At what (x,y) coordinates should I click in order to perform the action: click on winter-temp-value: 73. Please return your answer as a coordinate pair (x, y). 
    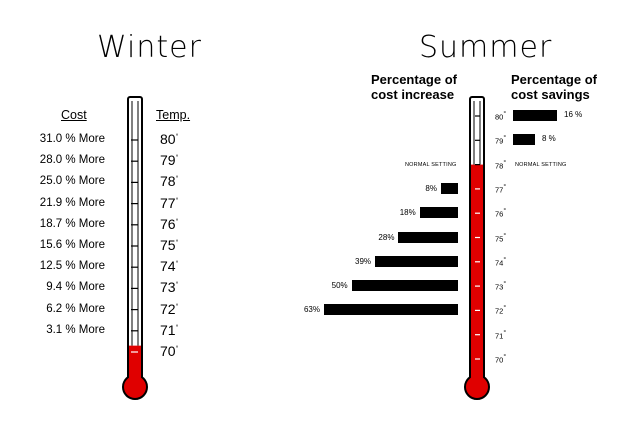
    Looking at the image, I should click on (168, 287).